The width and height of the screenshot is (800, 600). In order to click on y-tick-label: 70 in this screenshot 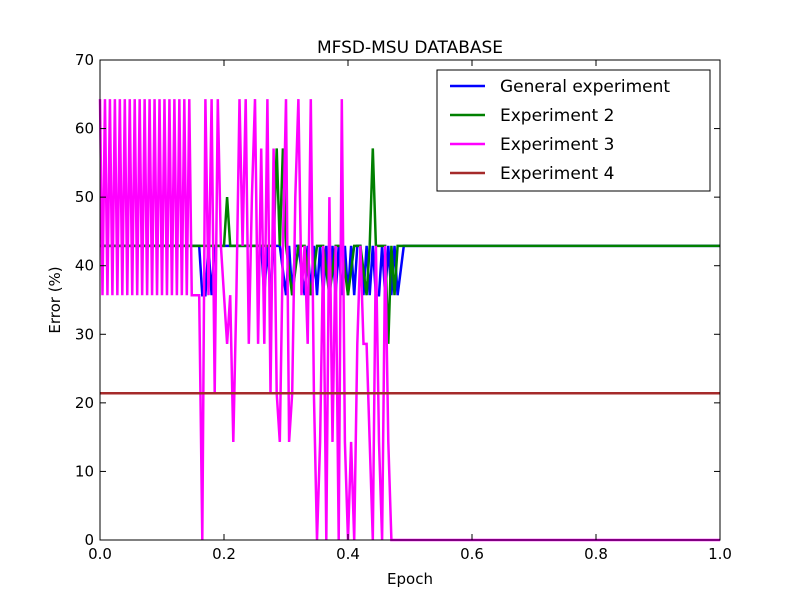, I will do `click(84, 60)`.